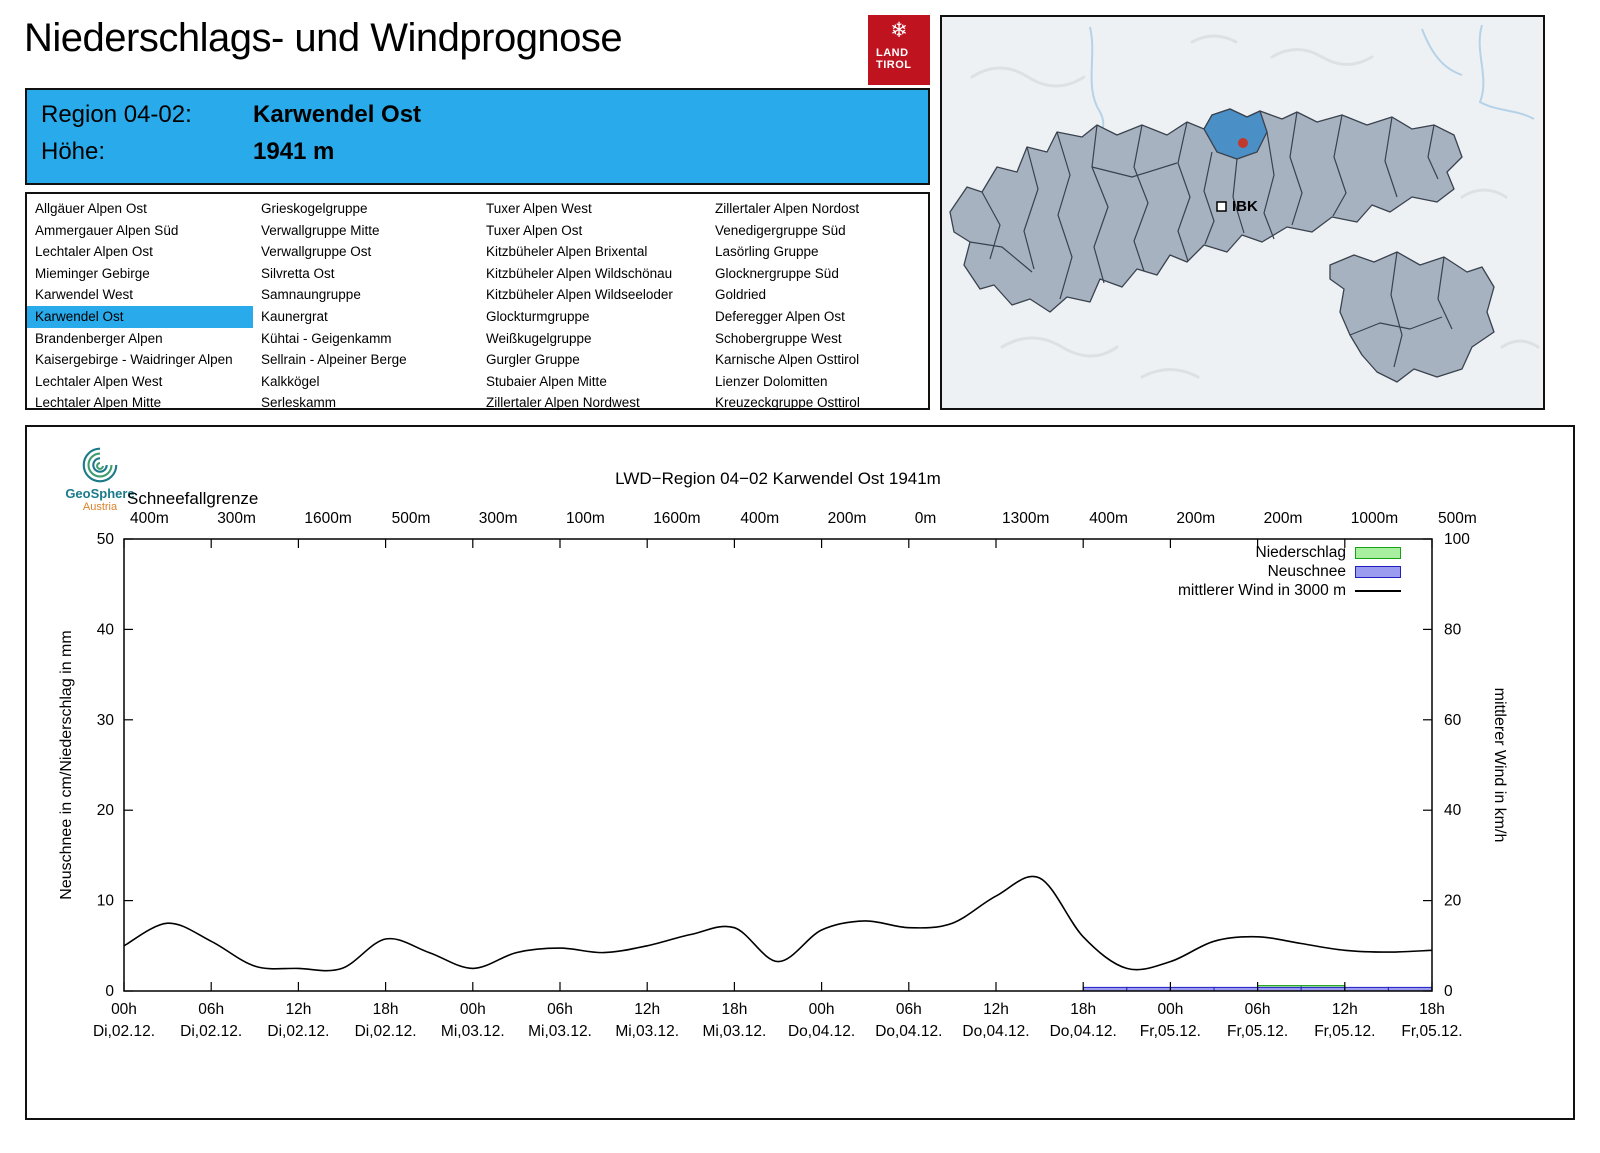 This screenshot has height=1153, width=1600. Describe the element at coordinates (73, 151) in the screenshot. I see `altitude-label: Höhe:` at that location.